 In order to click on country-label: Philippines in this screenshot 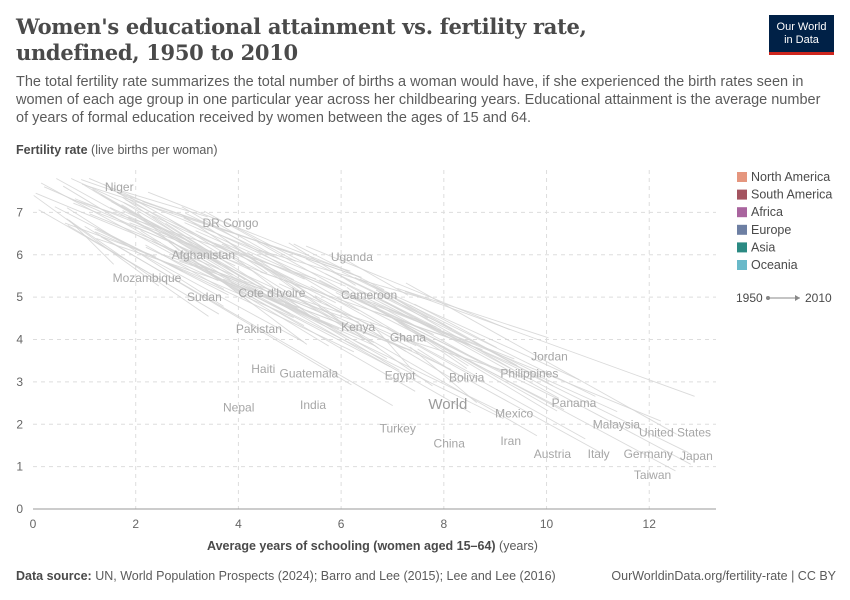, I will do `click(529, 373)`.